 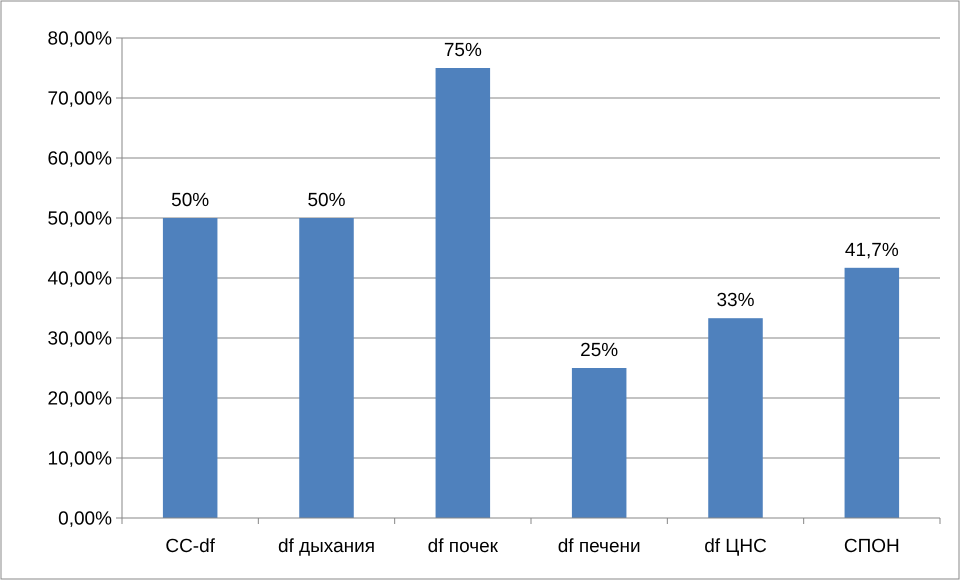 I want to click on y-tick-label: 50,00%, so click(x=80, y=219).